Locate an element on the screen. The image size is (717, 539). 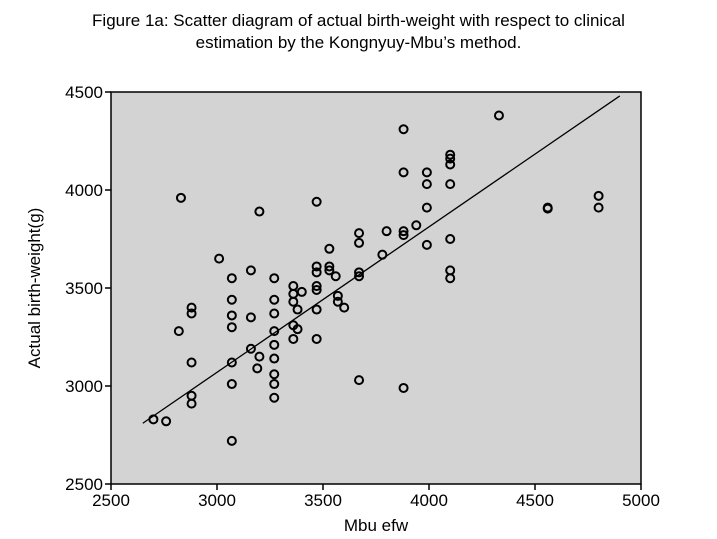
x-tick-label: 4500 is located at coordinates (535, 500).